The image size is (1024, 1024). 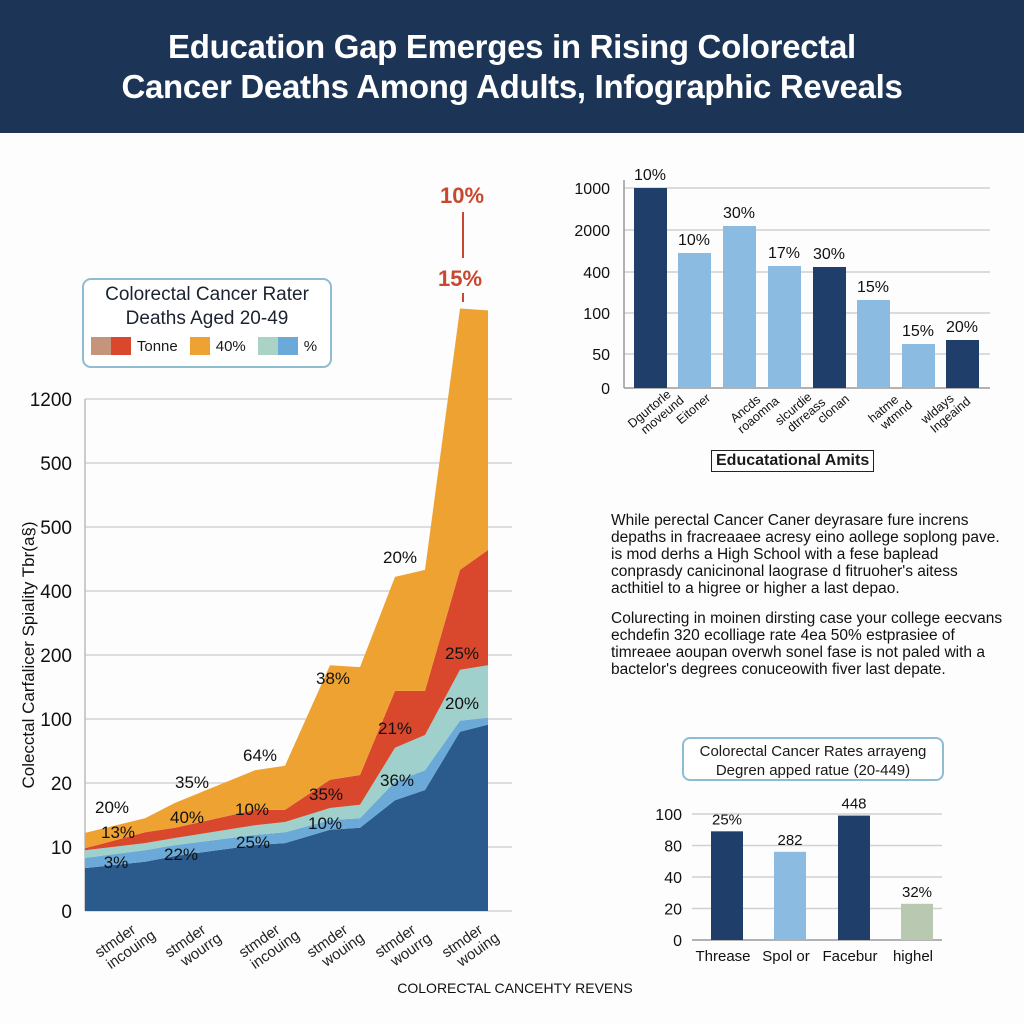 What do you see at coordinates (207, 318) in the screenshot?
I see `legend-title-2: Deaths Aged 20-49` at bounding box center [207, 318].